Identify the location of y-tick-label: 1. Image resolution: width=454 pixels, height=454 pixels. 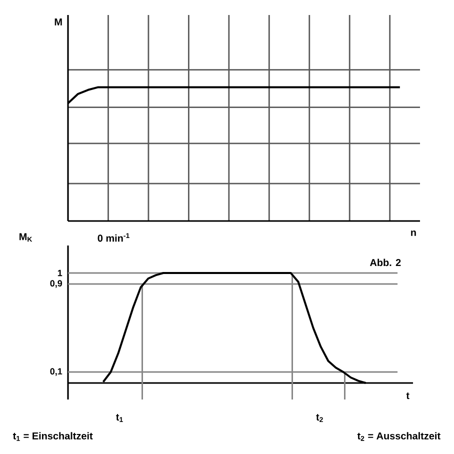
(60, 273).